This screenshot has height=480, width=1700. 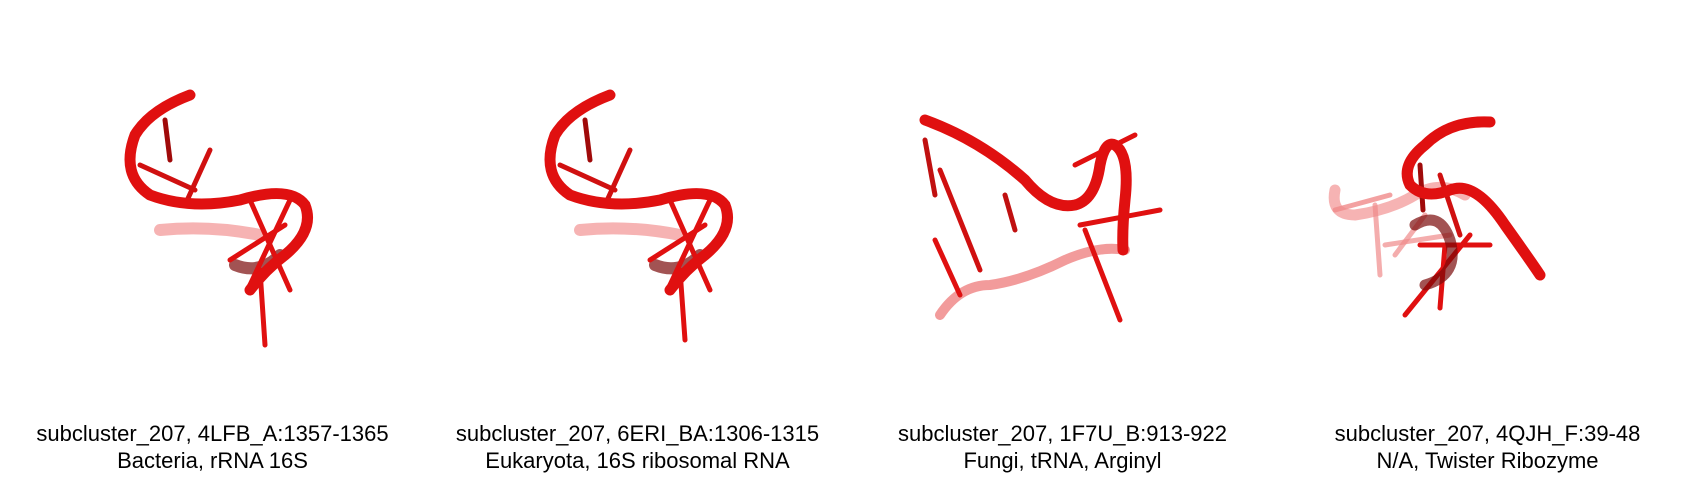 I want to click on structure-id-caption: subcluster_207, 4QJH_F:39-48, so click(x=1487, y=433).